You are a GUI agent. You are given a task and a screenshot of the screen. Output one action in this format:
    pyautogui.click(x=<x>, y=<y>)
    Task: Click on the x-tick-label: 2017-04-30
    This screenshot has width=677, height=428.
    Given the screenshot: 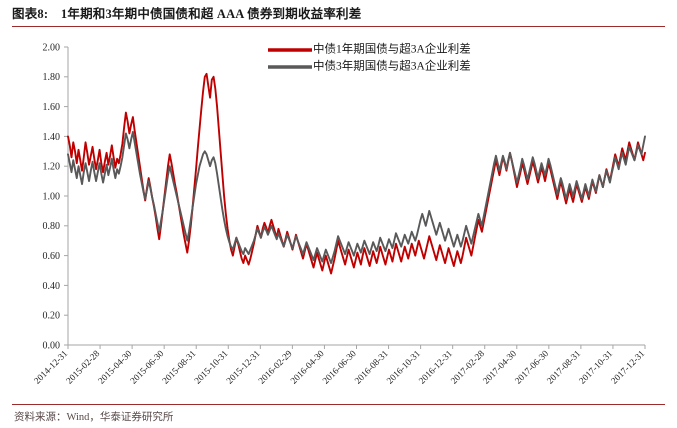 What is the action you would take?
    pyautogui.click(x=500, y=367)
    